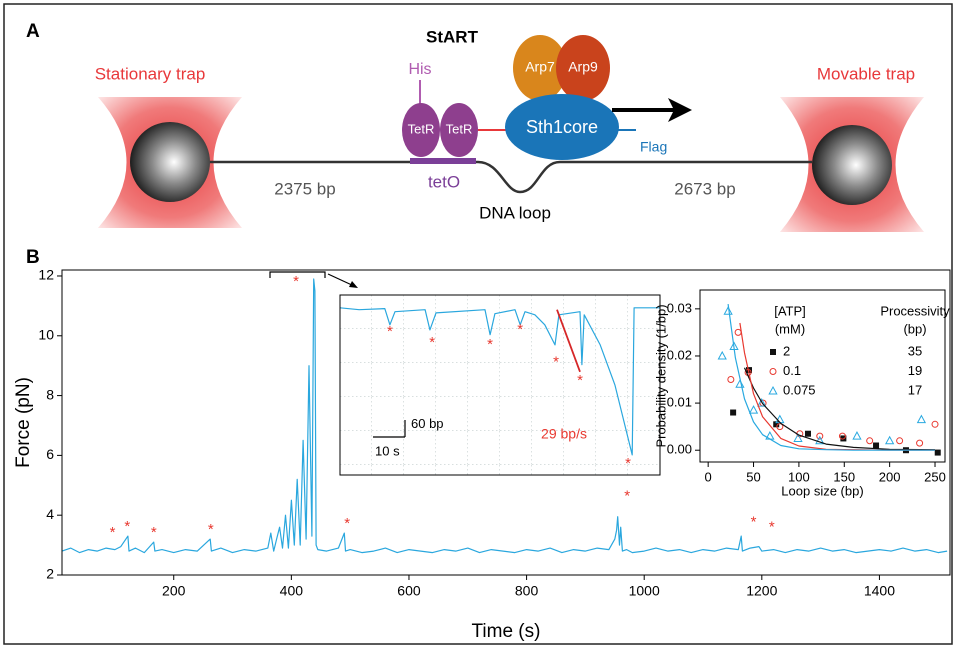 The image size is (957, 648). Describe the element at coordinates (761, 591) in the screenshot. I see `x-tick-label: 1200` at that location.